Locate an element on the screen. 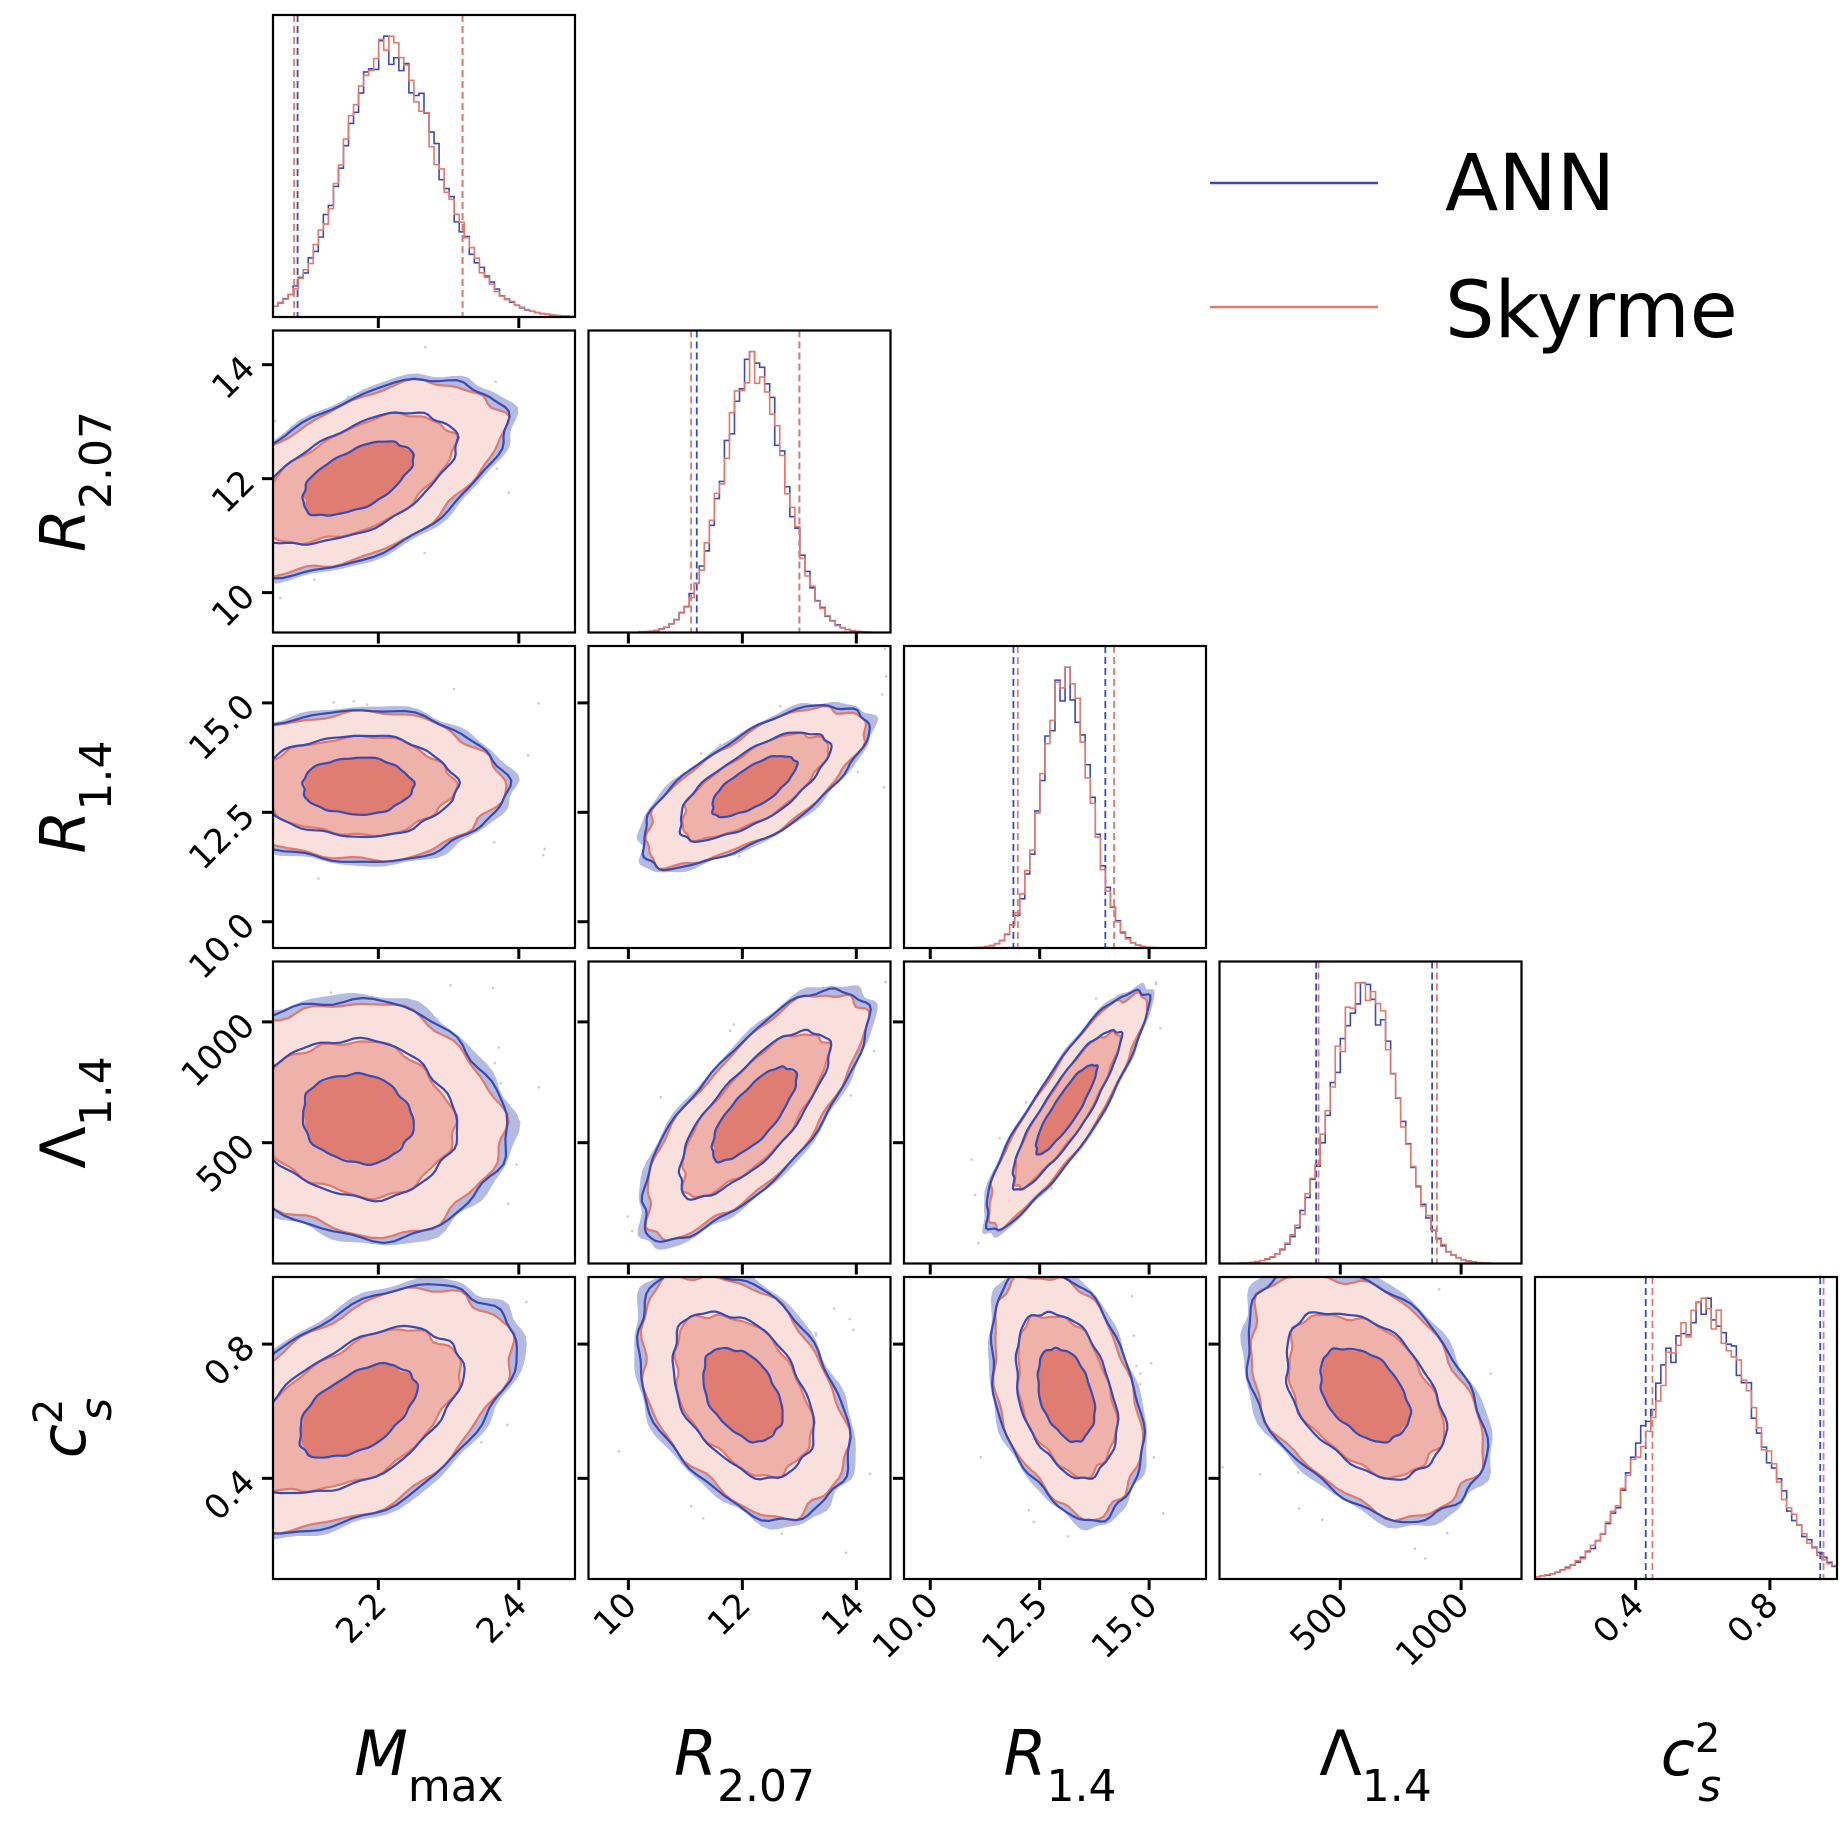 The width and height of the screenshot is (1846, 1846). marginal-cs2 is located at coordinates (1686, 1428).